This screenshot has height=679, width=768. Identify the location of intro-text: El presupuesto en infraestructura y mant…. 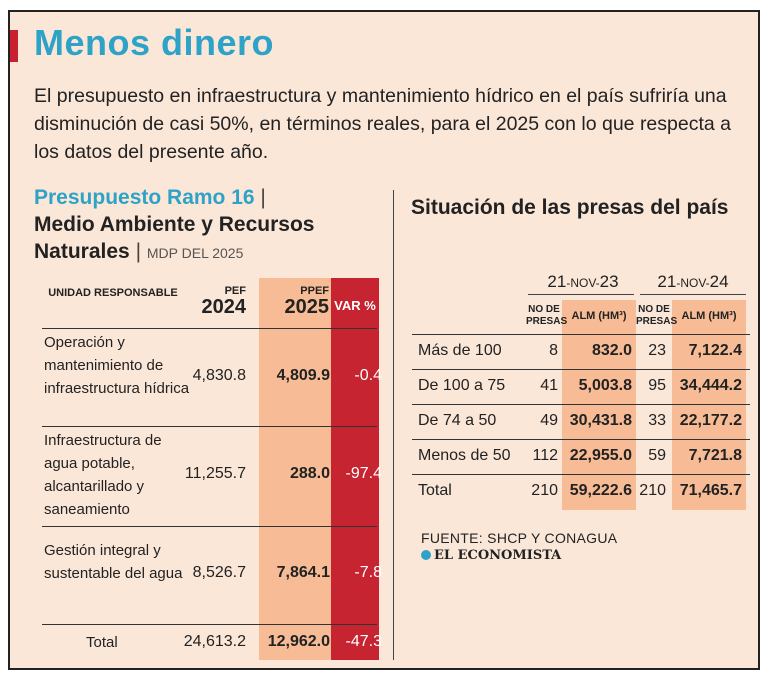
(382, 124).